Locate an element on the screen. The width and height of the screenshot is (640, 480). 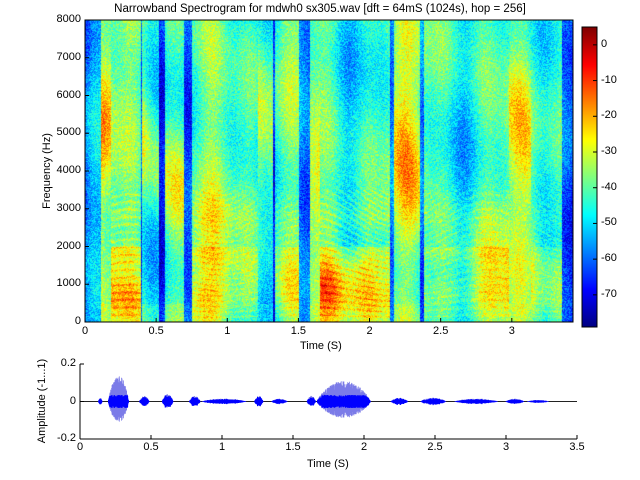
spectrogram-x-tick-label: 1 is located at coordinates (227, 331).